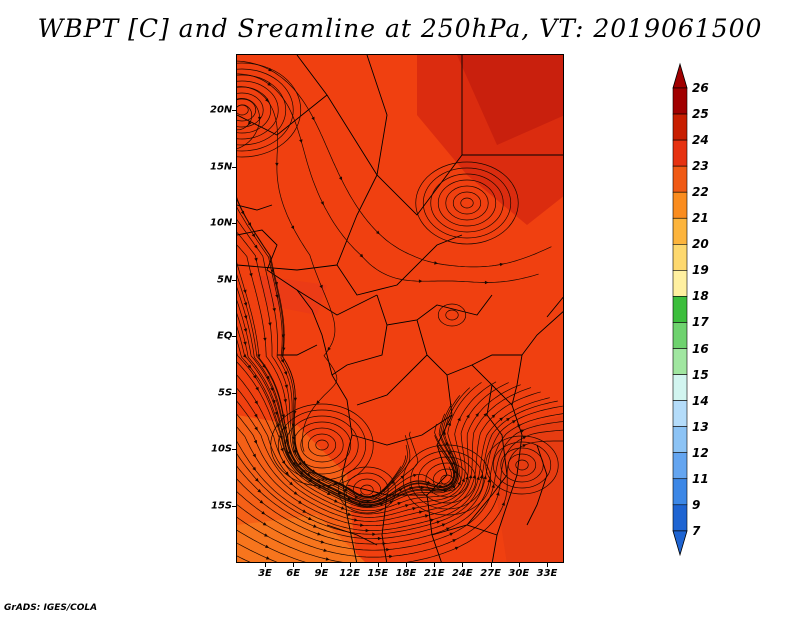 This screenshot has height=618, width=800. Describe the element at coordinates (293, 573) in the screenshot. I see `lon-label: 6E` at that location.